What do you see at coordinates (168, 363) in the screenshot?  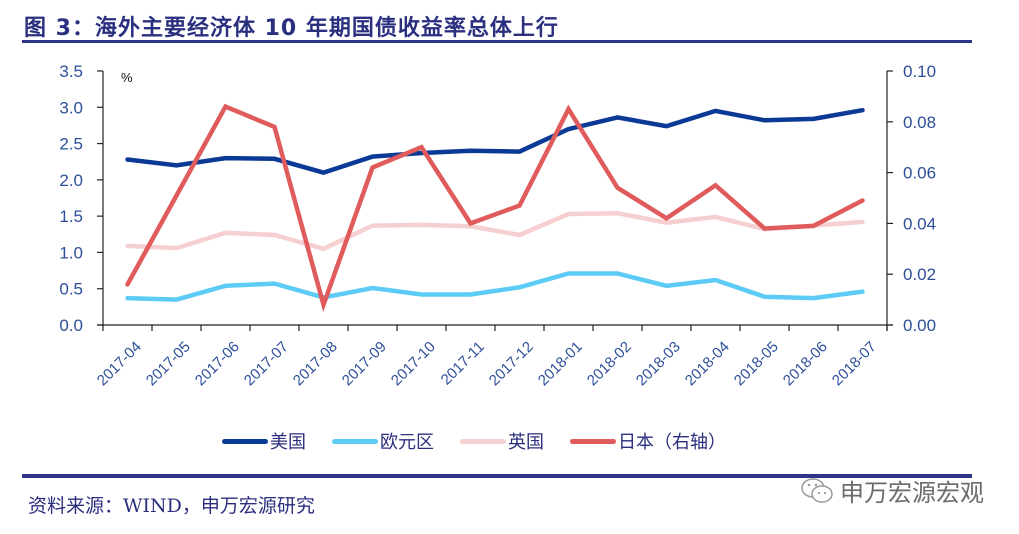 I see `x-tick-label: 2017-05` at bounding box center [168, 363].